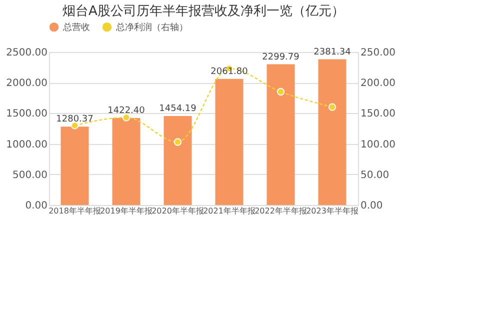  Describe the element at coordinates (178, 109) in the screenshot. I see `data-label: 1454.19` at that location.